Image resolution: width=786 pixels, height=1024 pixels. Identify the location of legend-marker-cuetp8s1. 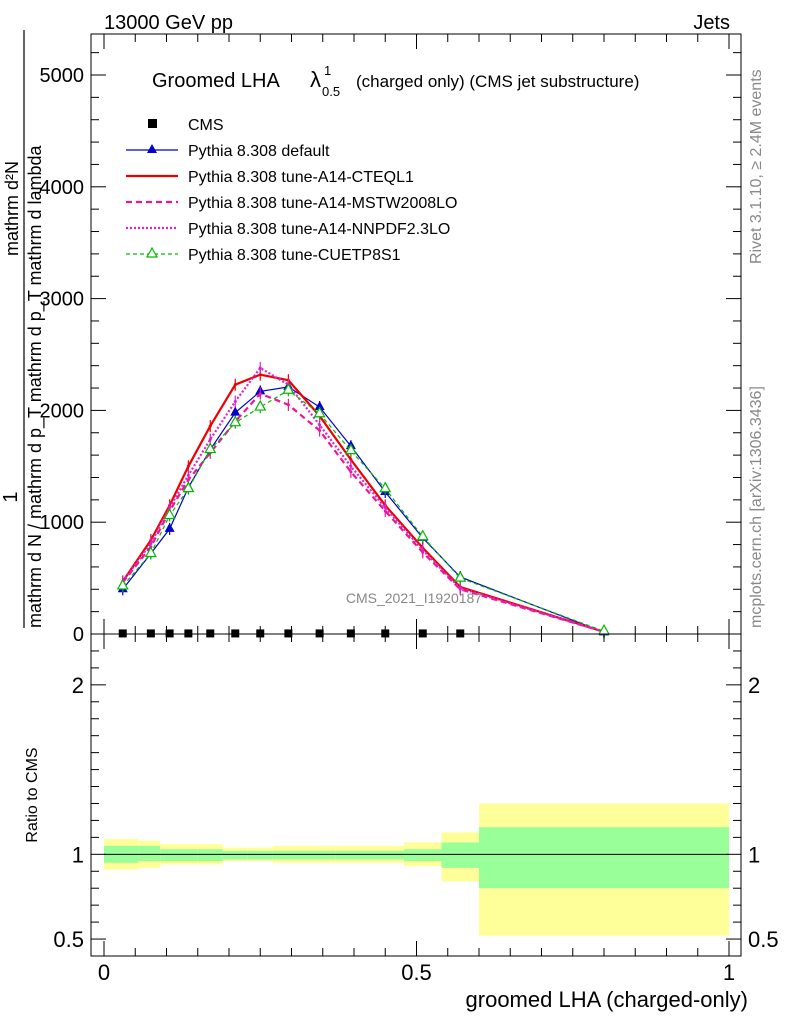
(152, 252).